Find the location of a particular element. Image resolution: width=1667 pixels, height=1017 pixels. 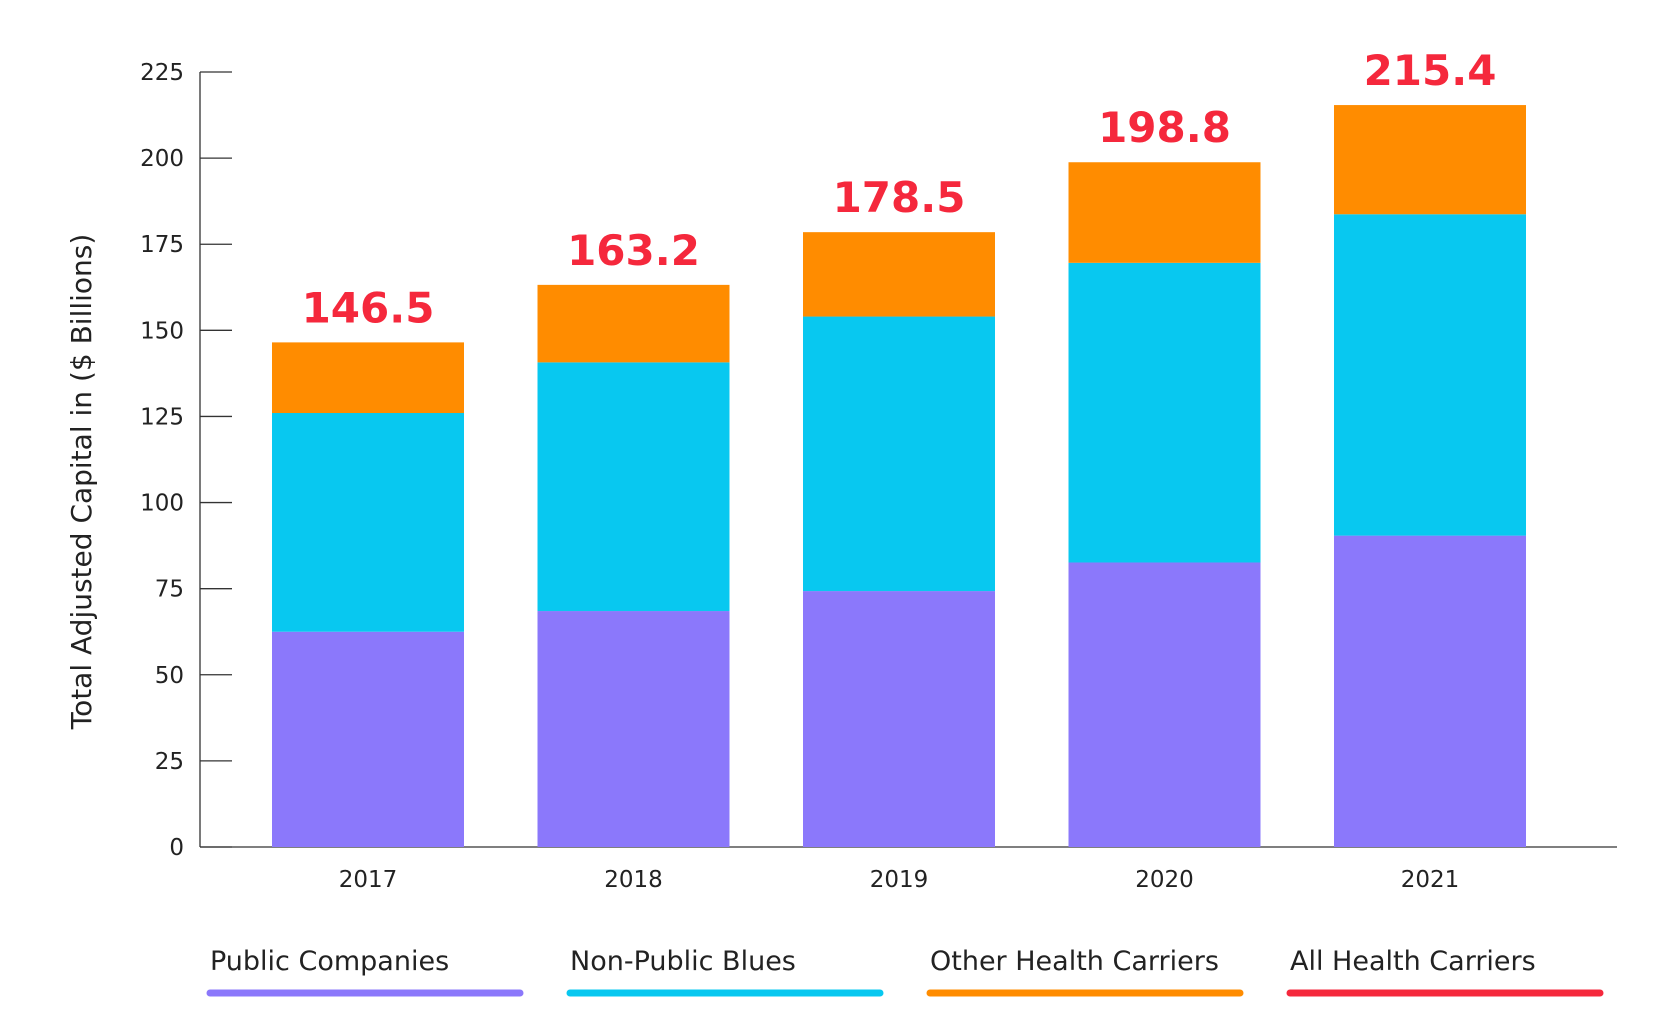

y-tick-label: 0 is located at coordinates (176, 848).